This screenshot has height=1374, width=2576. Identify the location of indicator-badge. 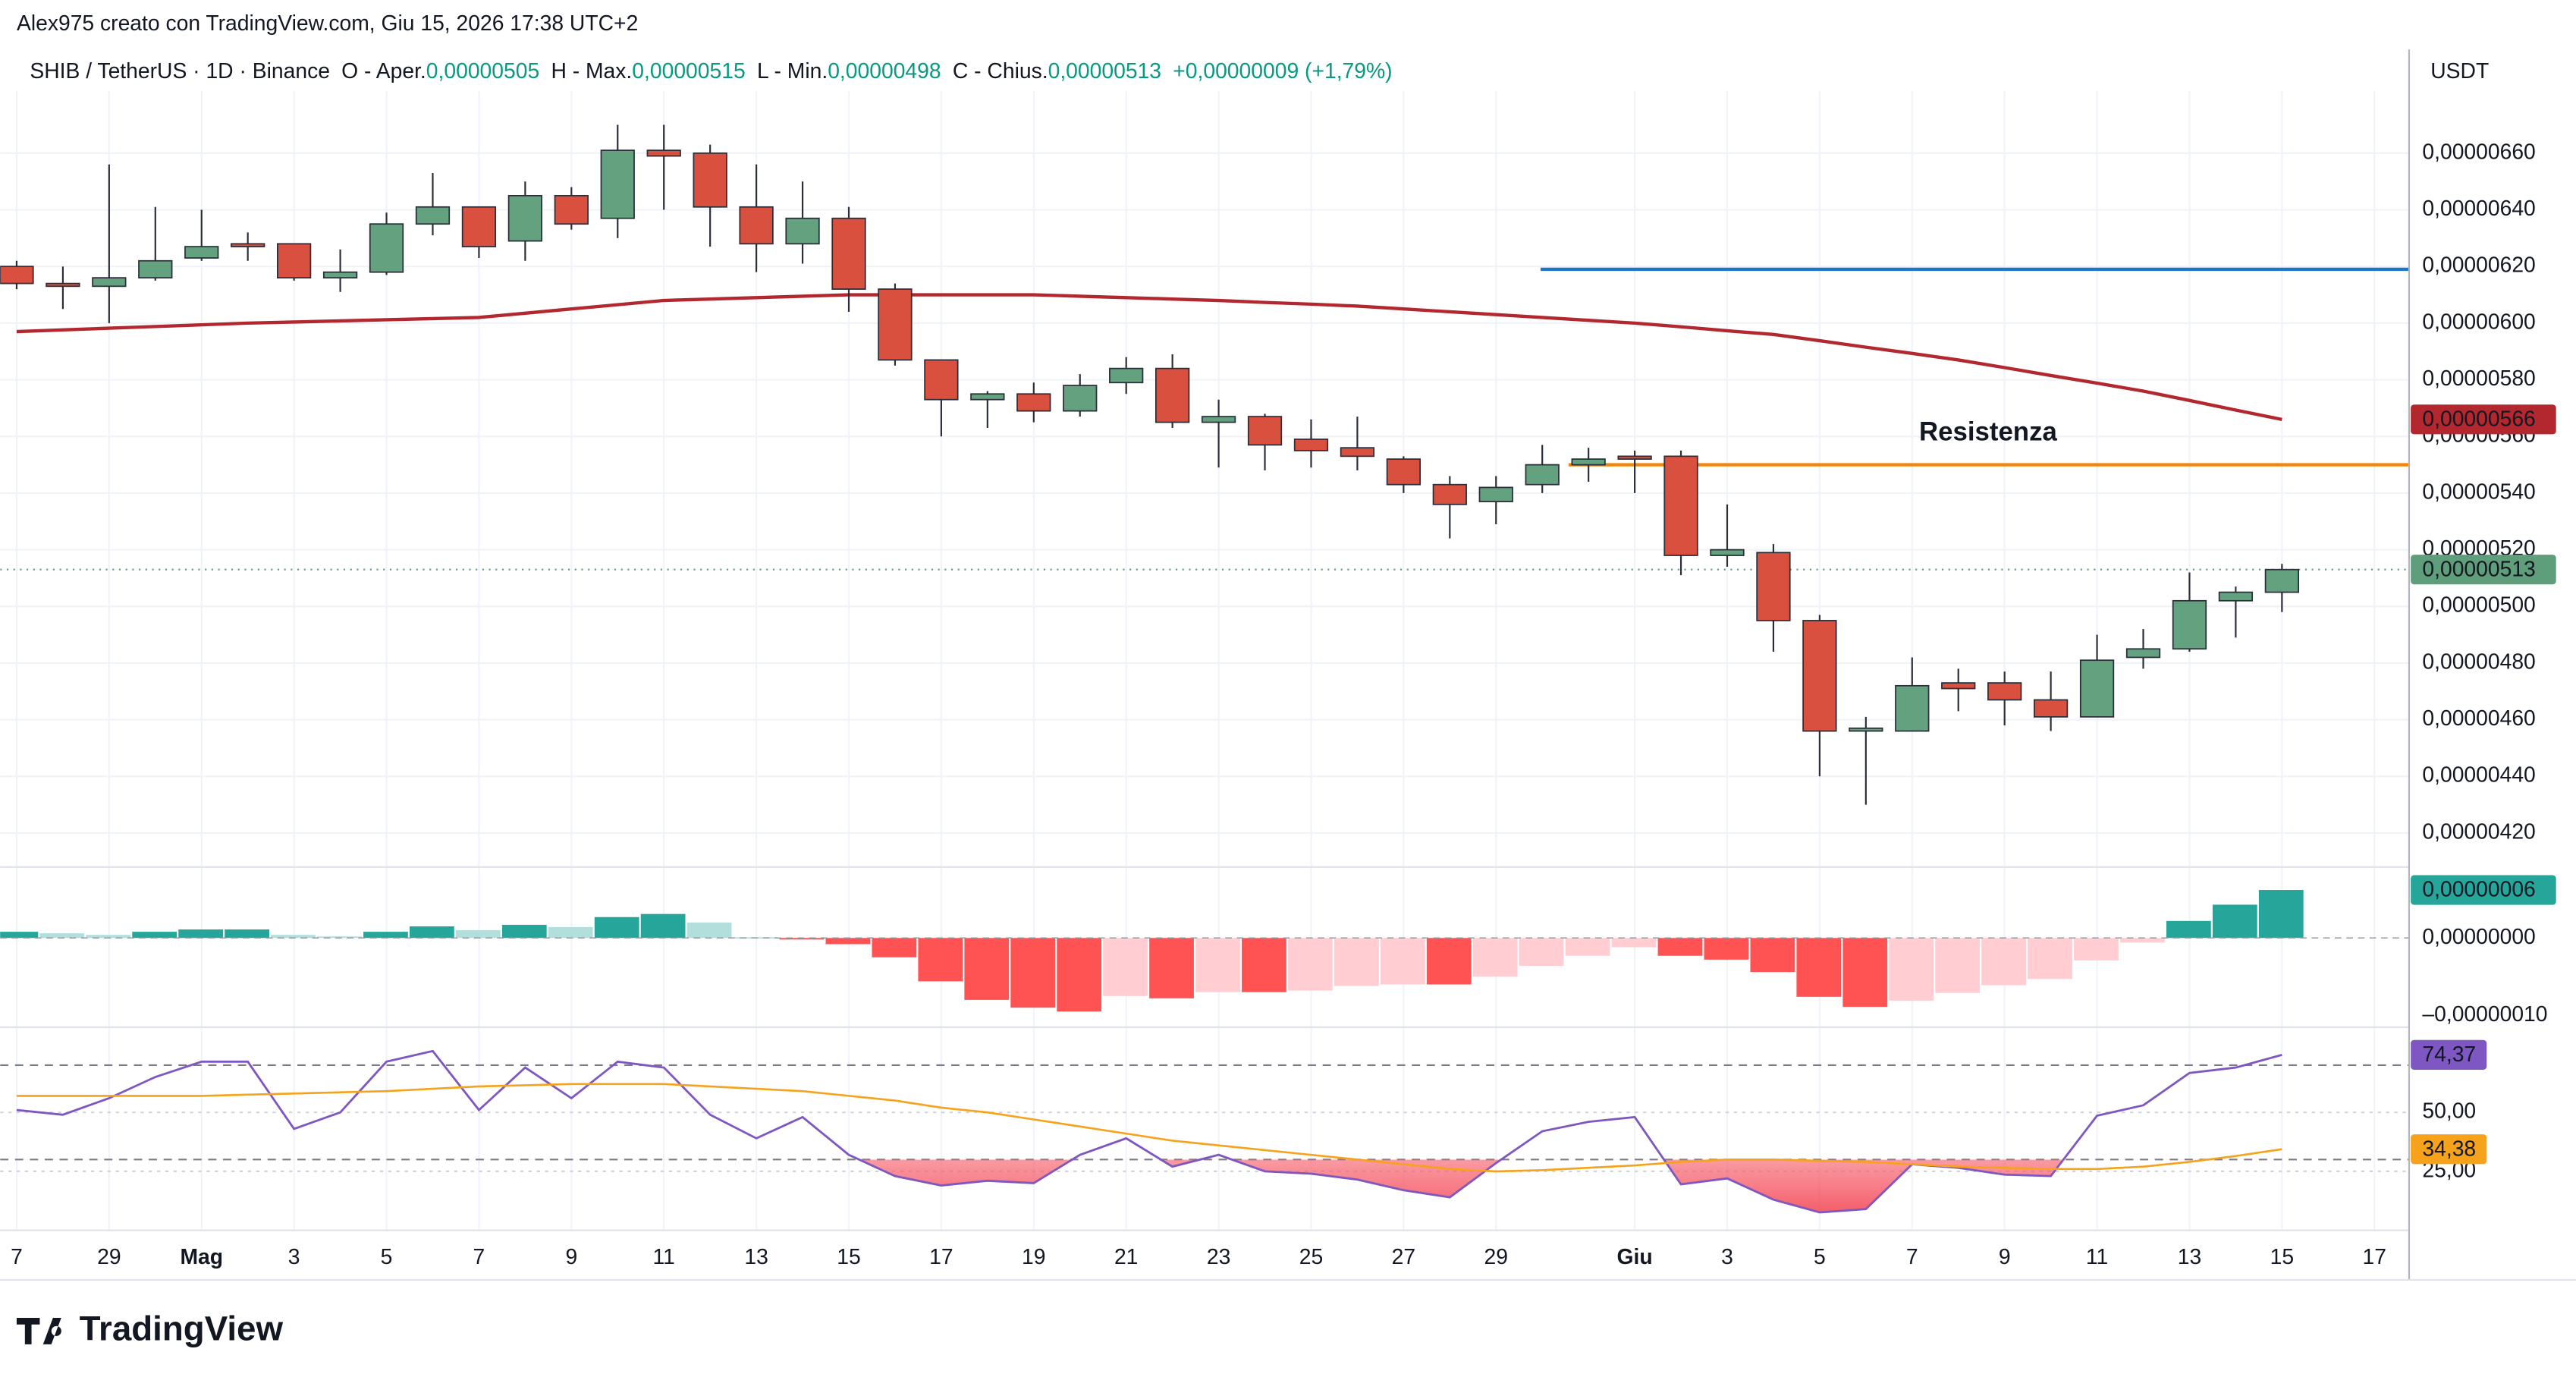
(2449, 1149).